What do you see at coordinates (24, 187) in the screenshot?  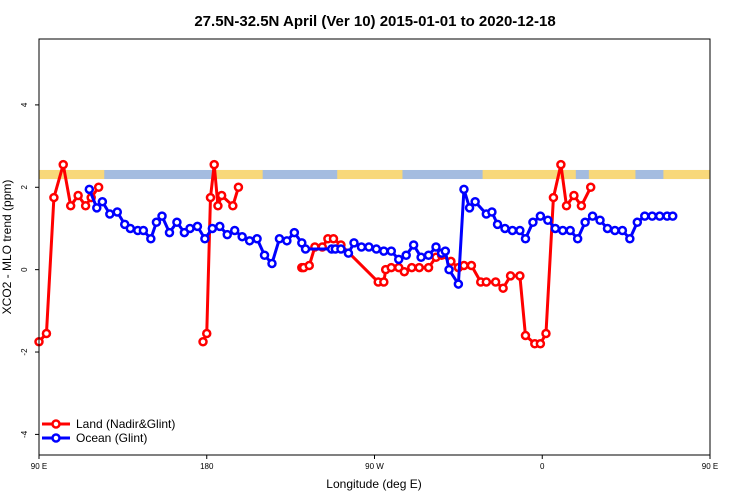 I see `y-tick-label: 2` at bounding box center [24, 187].